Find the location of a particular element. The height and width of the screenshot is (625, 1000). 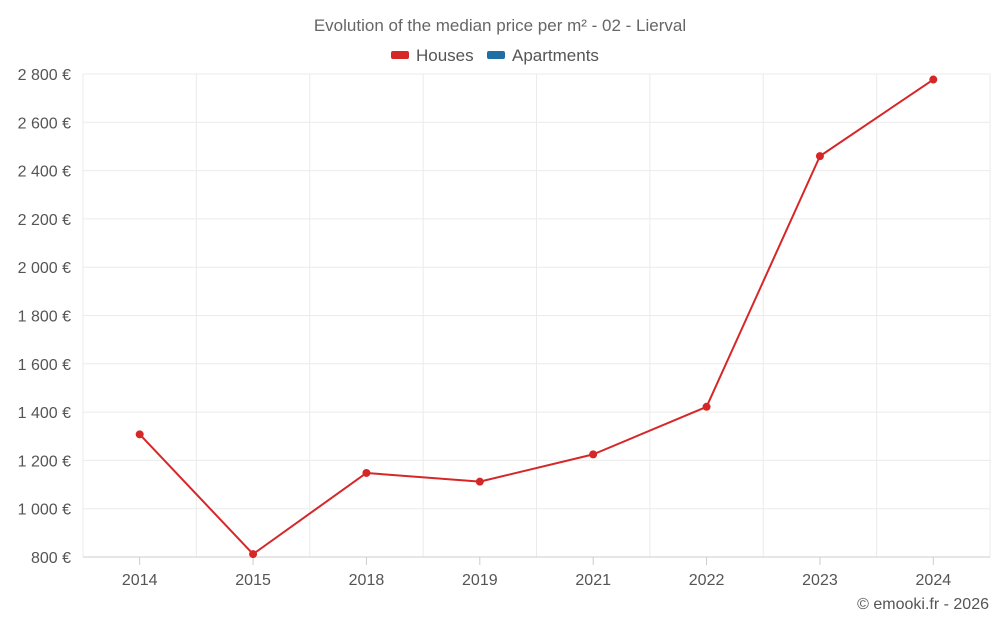

x-tick-label: 2023 is located at coordinates (820, 580).